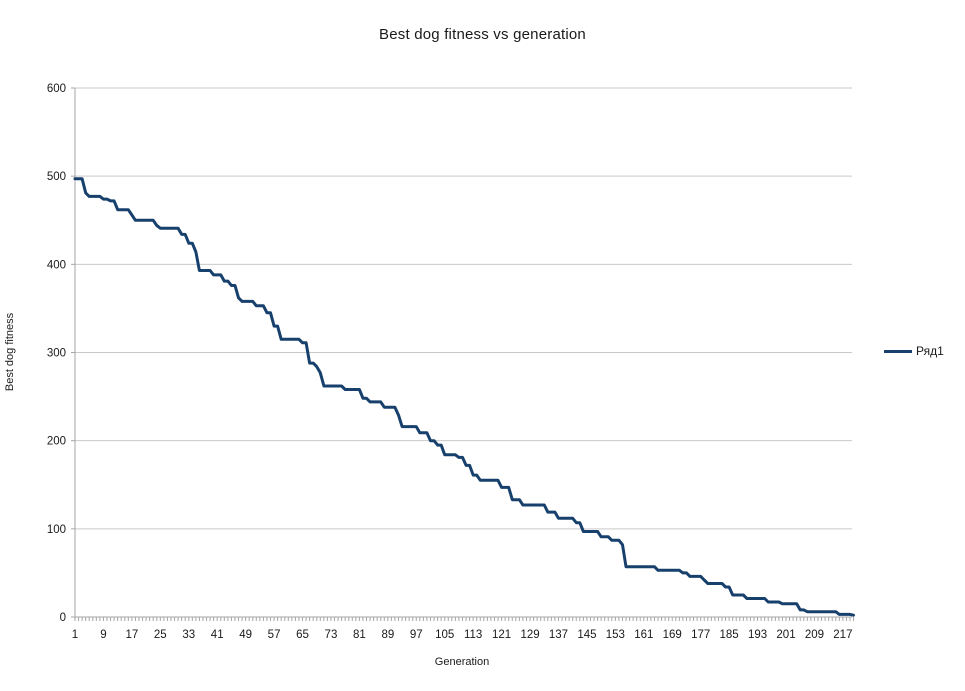  Describe the element at coordinates (56, 442) in the screenshot. I see `y-tick-label-200: 200` at that location.